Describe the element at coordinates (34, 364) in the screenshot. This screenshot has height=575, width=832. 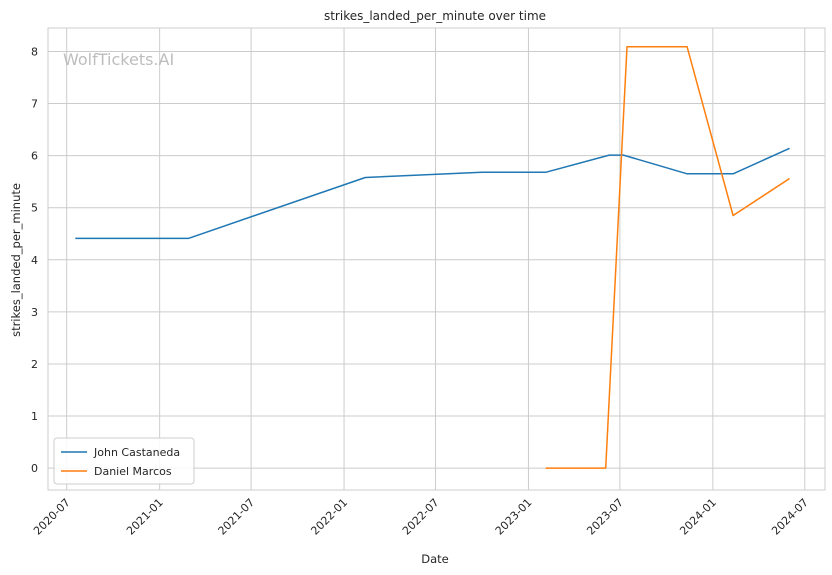
I see `y-tick-label: 2` at that location.